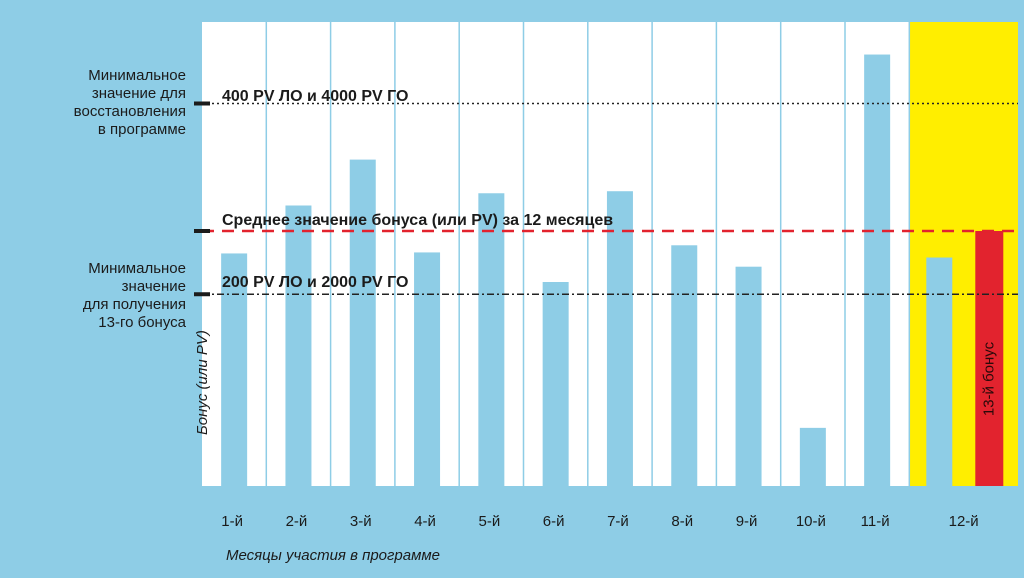  I want to click on minimum-axis-tick, so click(202, 294).